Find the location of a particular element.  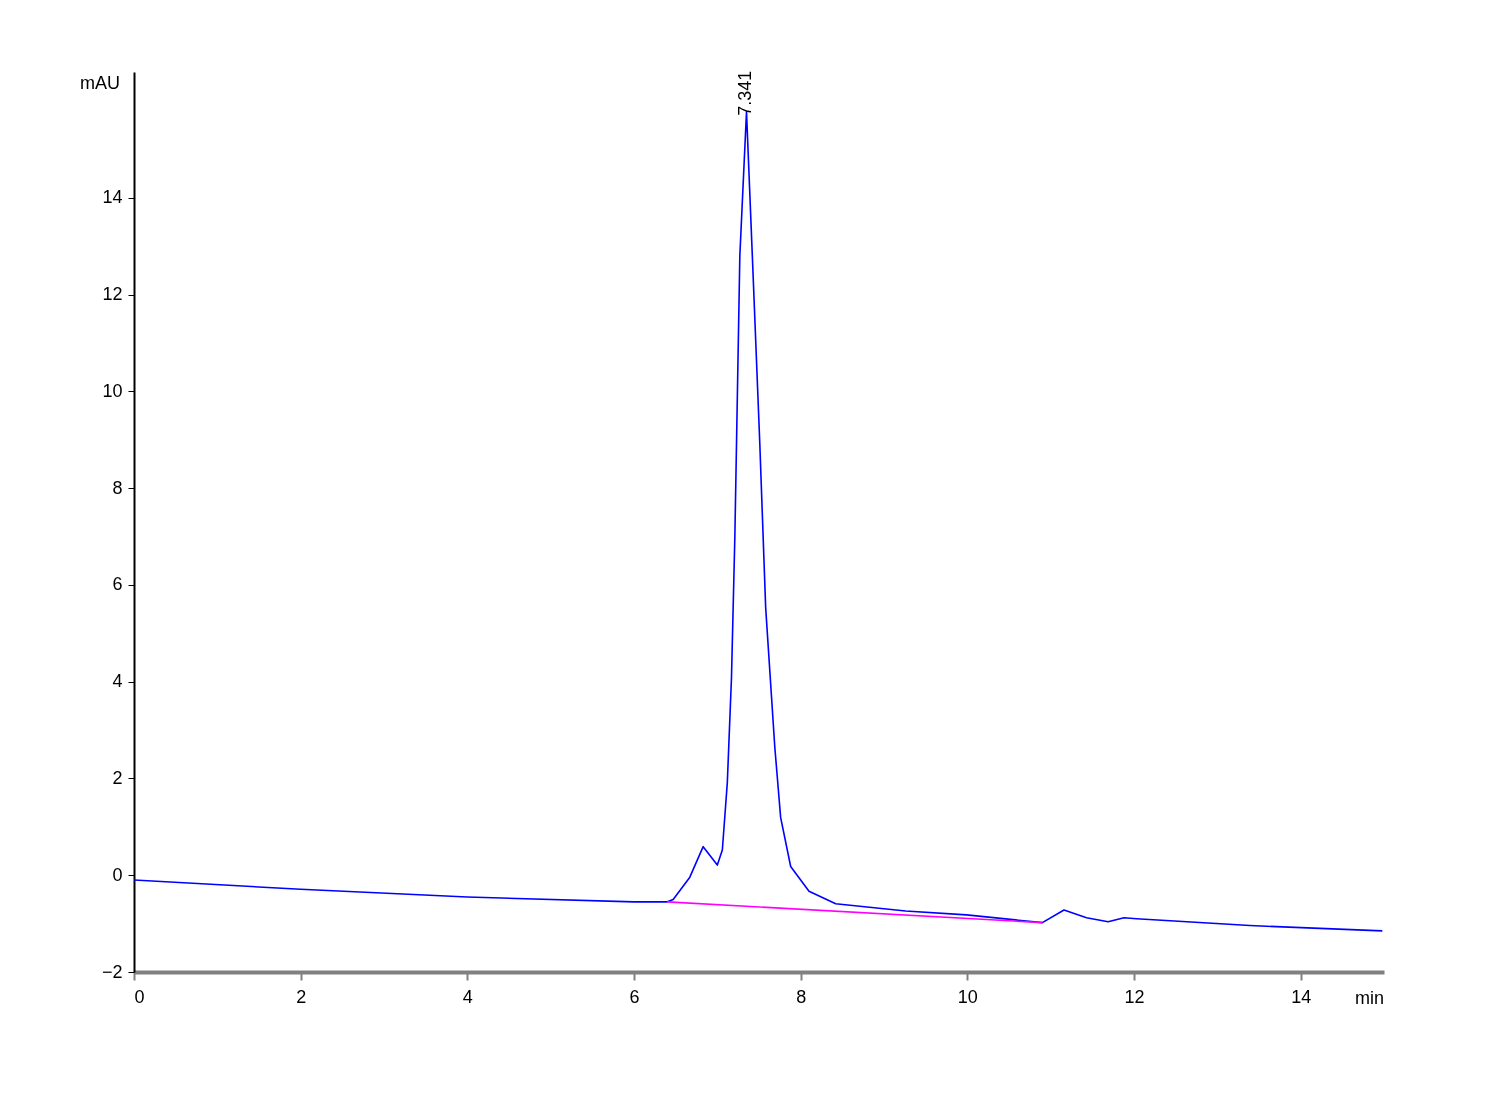

y-tick-label: 8 is located at coordinates (117, 487).